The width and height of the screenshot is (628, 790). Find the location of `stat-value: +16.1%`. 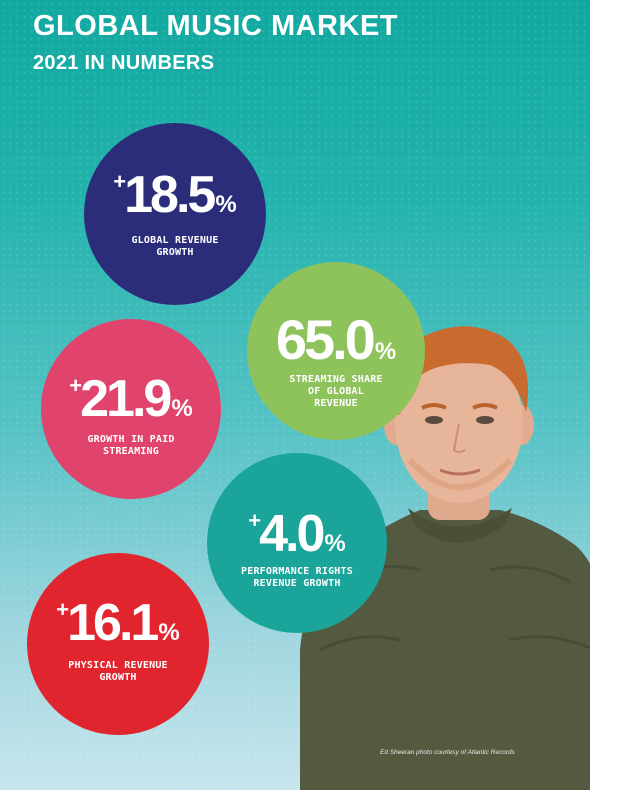

stat-value: +16.1% is located at coordinates (118, 623).